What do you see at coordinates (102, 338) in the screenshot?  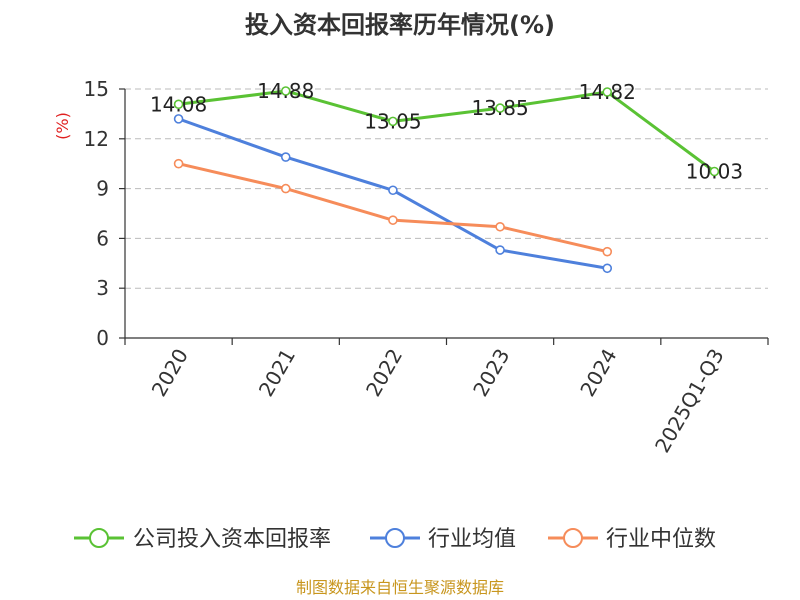 I see `y-tick-label: 0` at bounding box center [102, 338].